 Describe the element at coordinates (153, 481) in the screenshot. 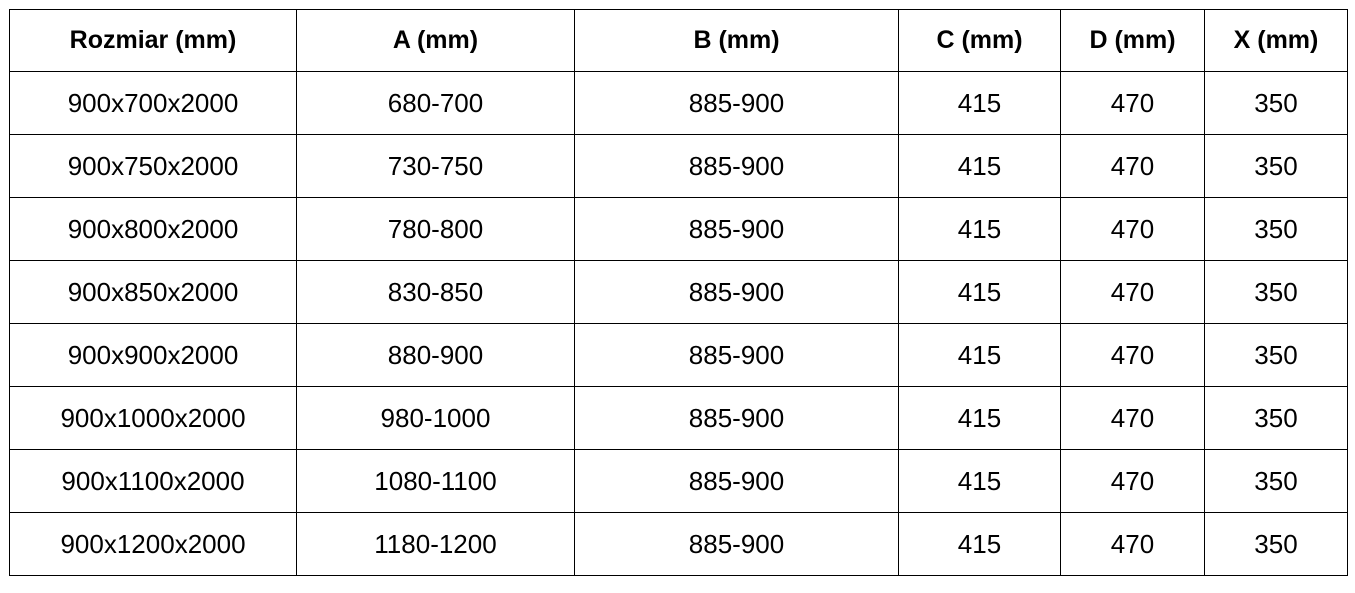

I see `table-cell: 900x1100x2000` at that location.